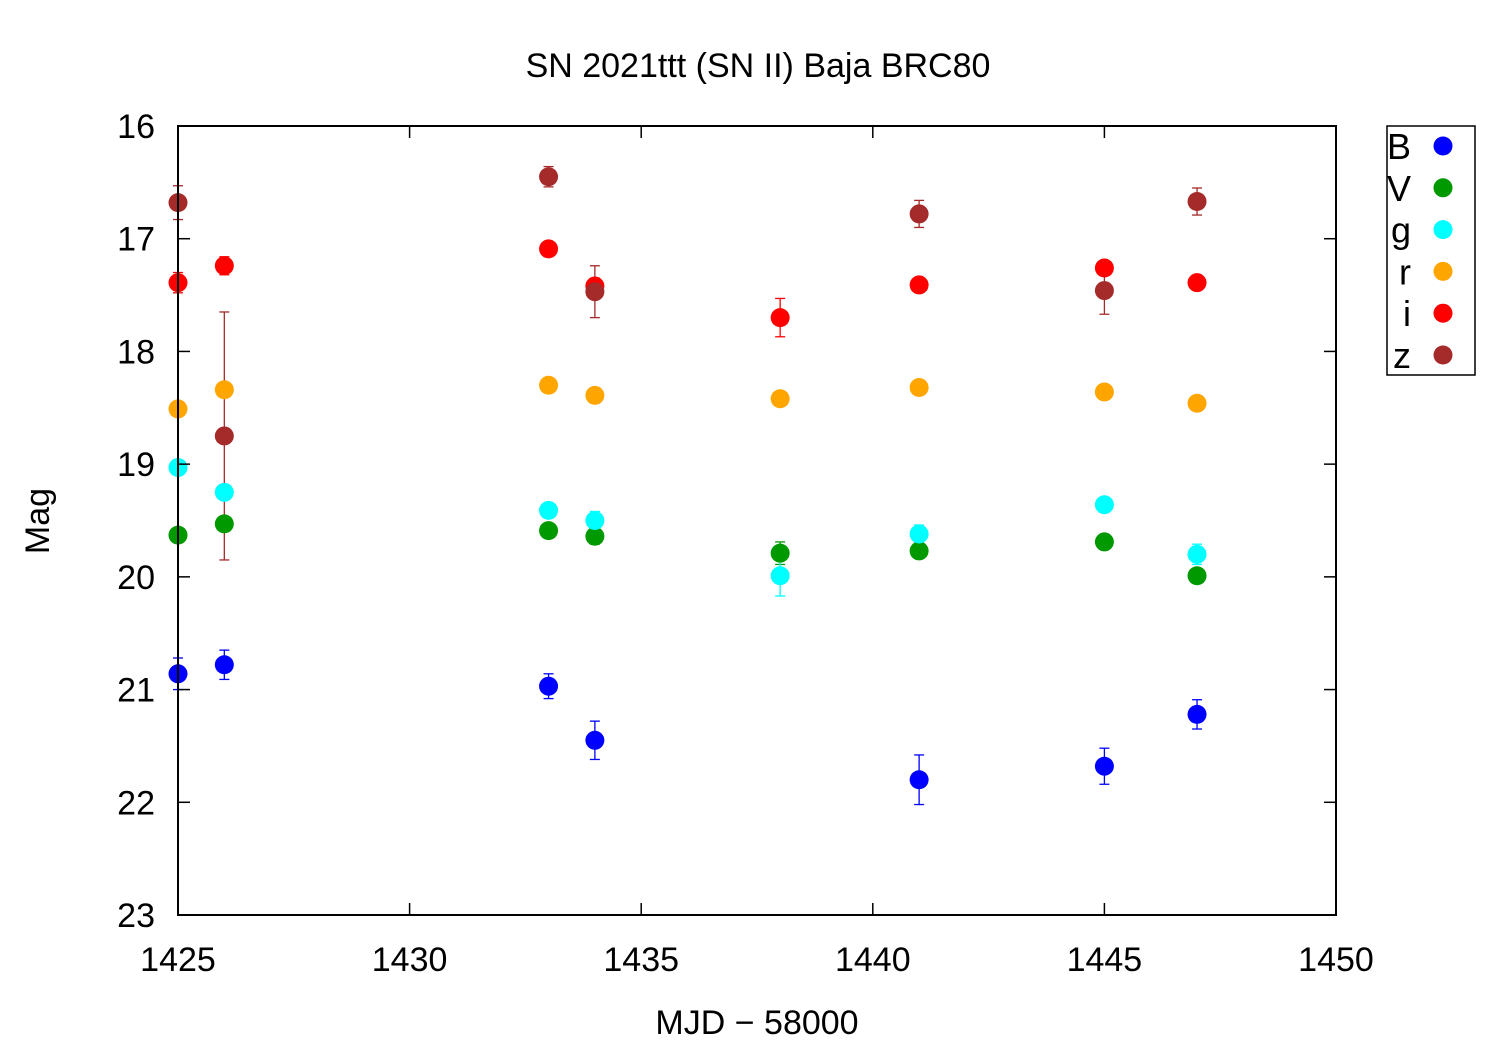 The height and width of the screenshot is (1050, 1500). I want to click on x-tick-label: 1440, so click(873, 960).